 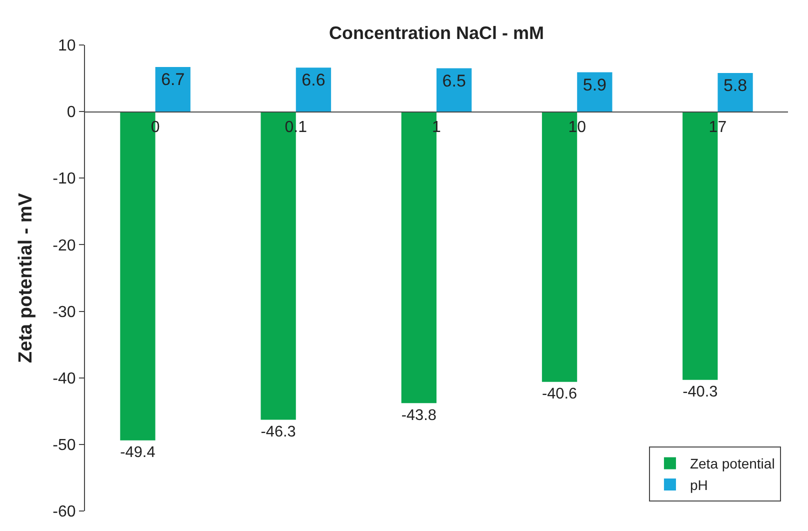 I want to click on data-label: 6.7, so click(x=173, y=79).